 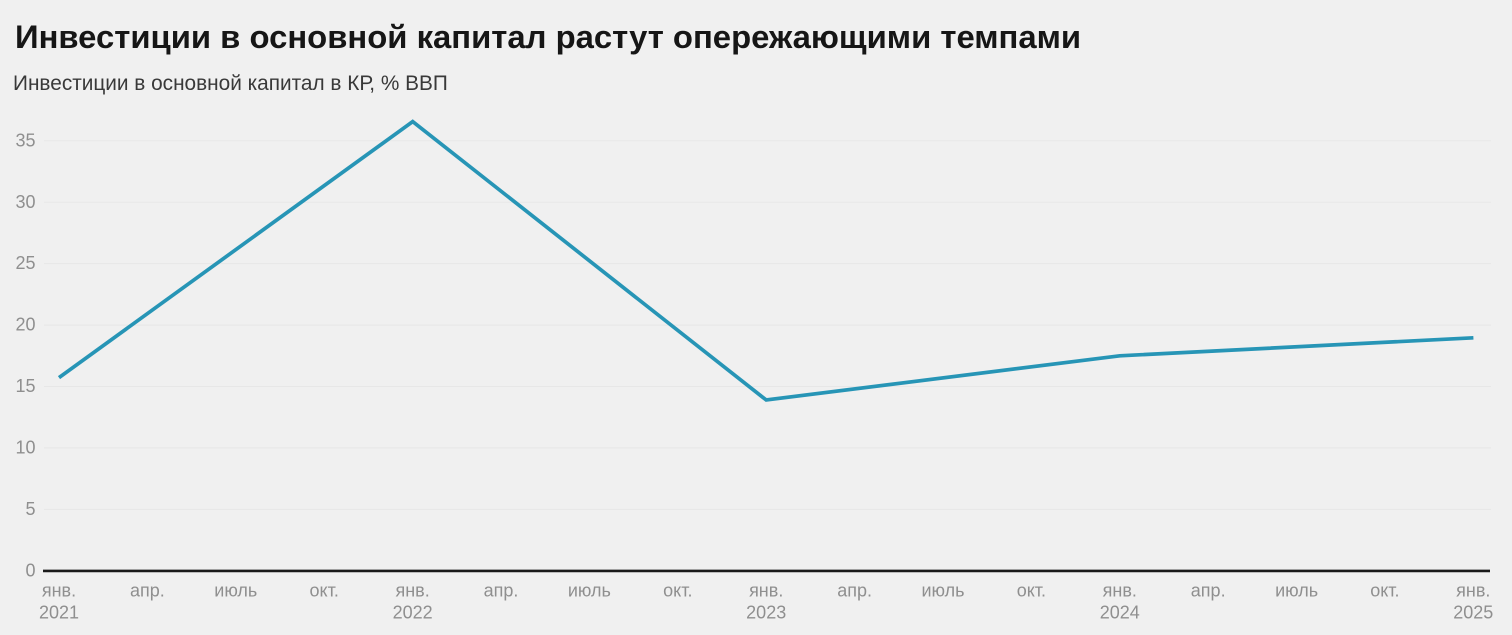 What do you see at coordinates (30, 571) in the screenshot?
I see `svg-text: 0` at bounding box center [30, 571].